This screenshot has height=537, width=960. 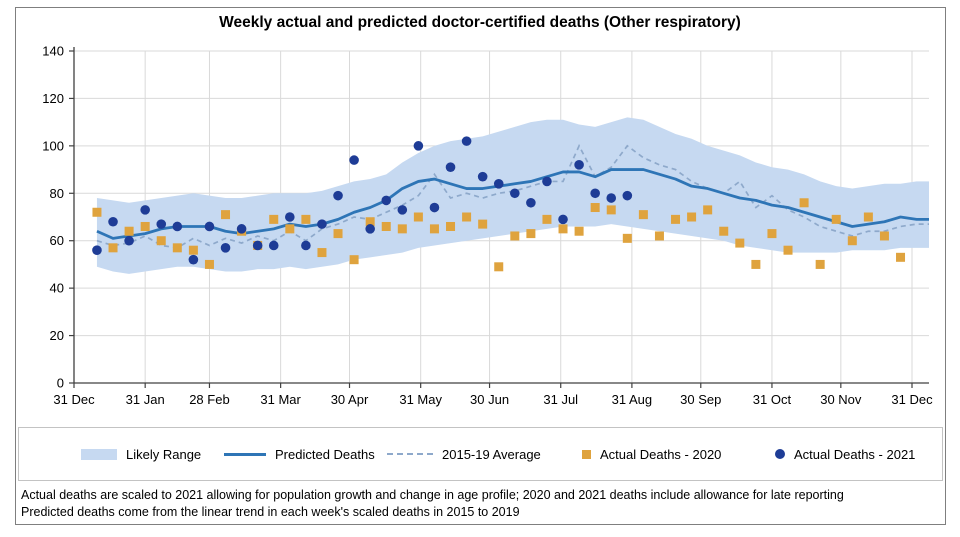 What do you see at coordinates (350, 399) in the screenshot?
I see `x-axis-label: 30 Apr` at bounding box center [350, 399].